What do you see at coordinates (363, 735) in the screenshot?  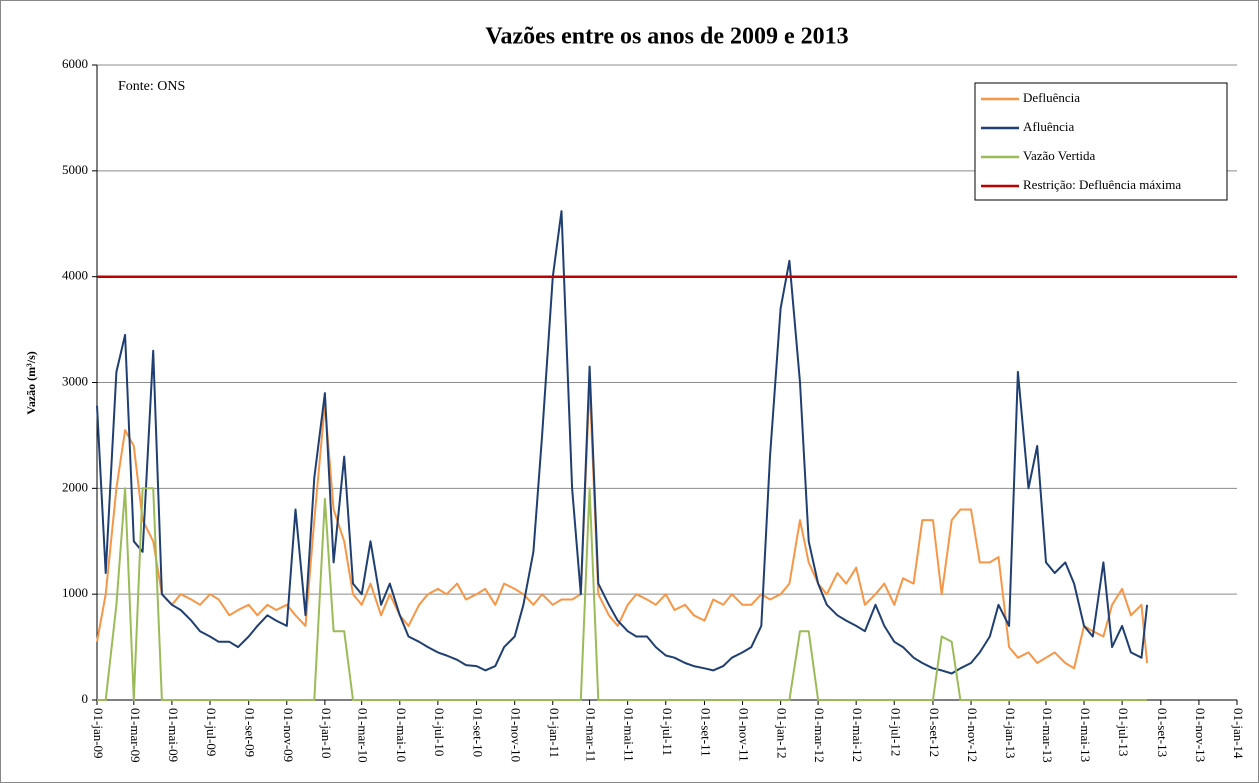 I see `x-tick-label: 01-mar-10` at bounding box center [363, 735].